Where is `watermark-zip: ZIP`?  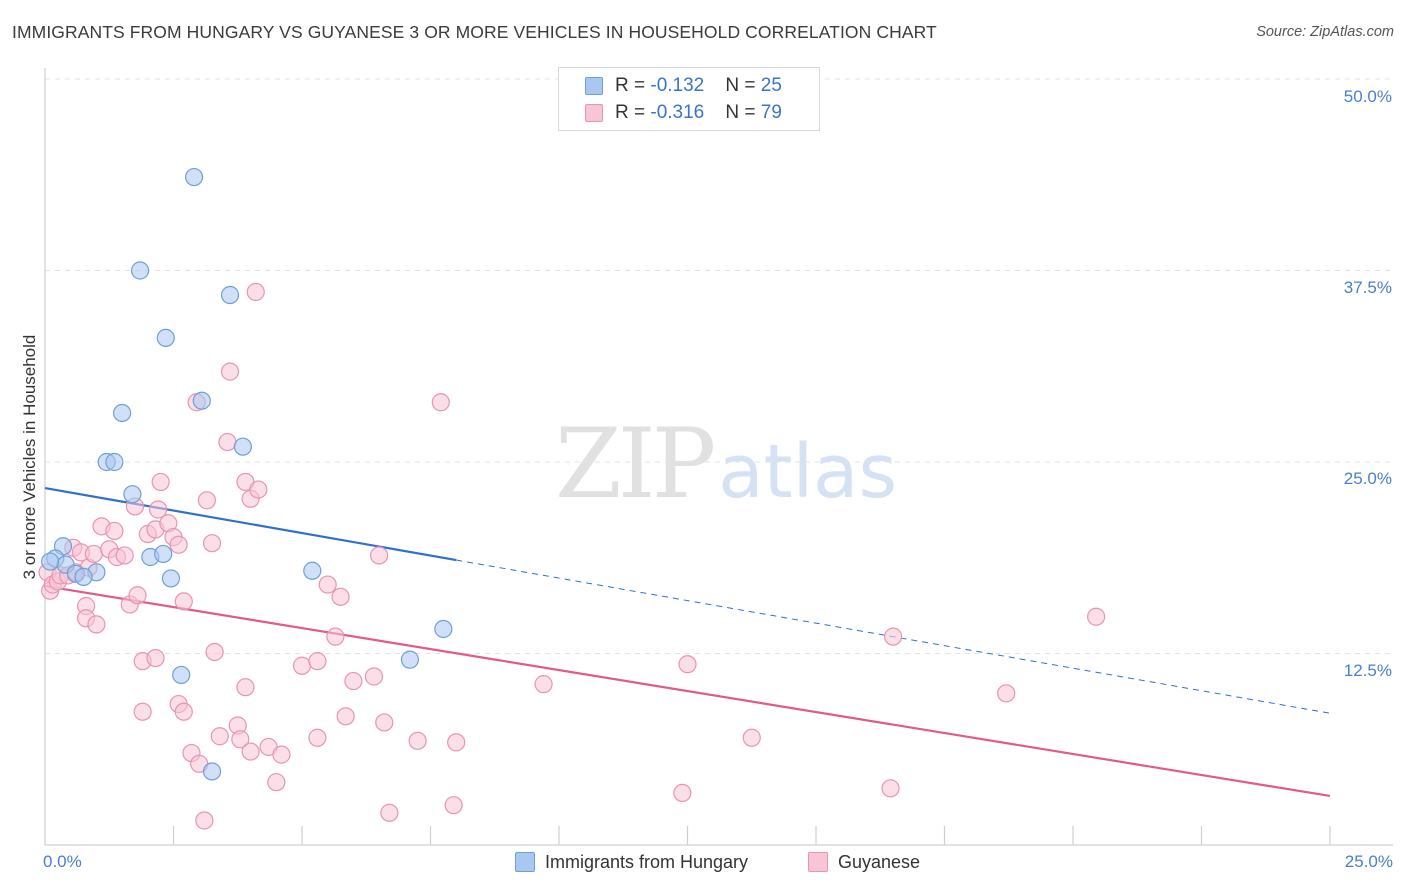 watermark-zip: ZIP is located at coordinates (635, 464).